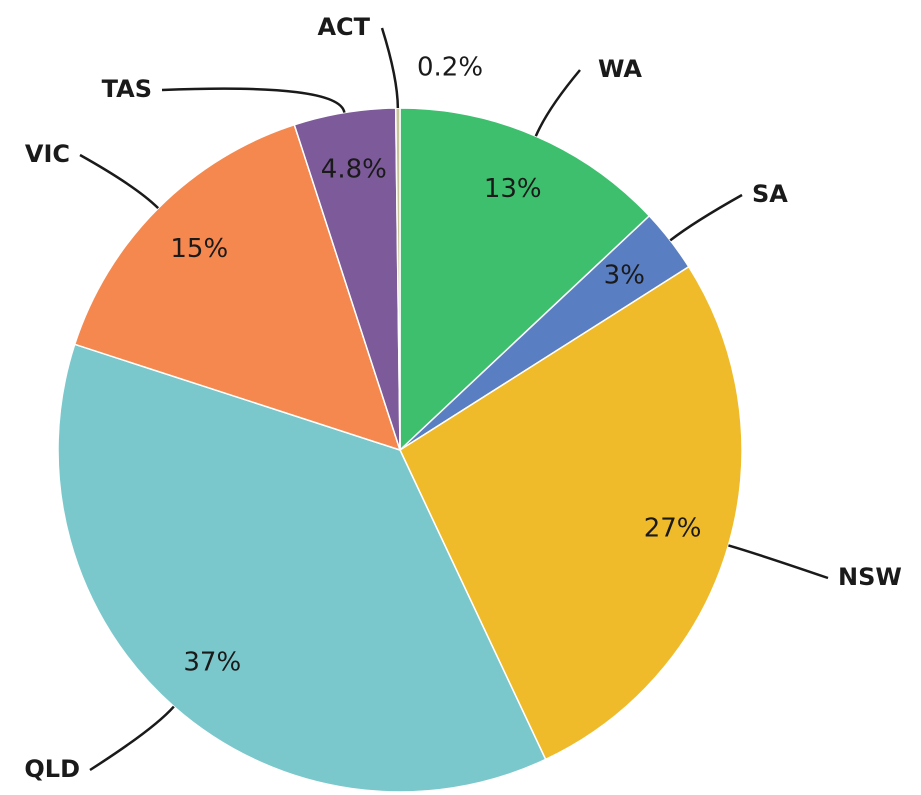  Describe the element at coordinates (513, 189) in the screenshot. I see `value-label: 13%` at that location.